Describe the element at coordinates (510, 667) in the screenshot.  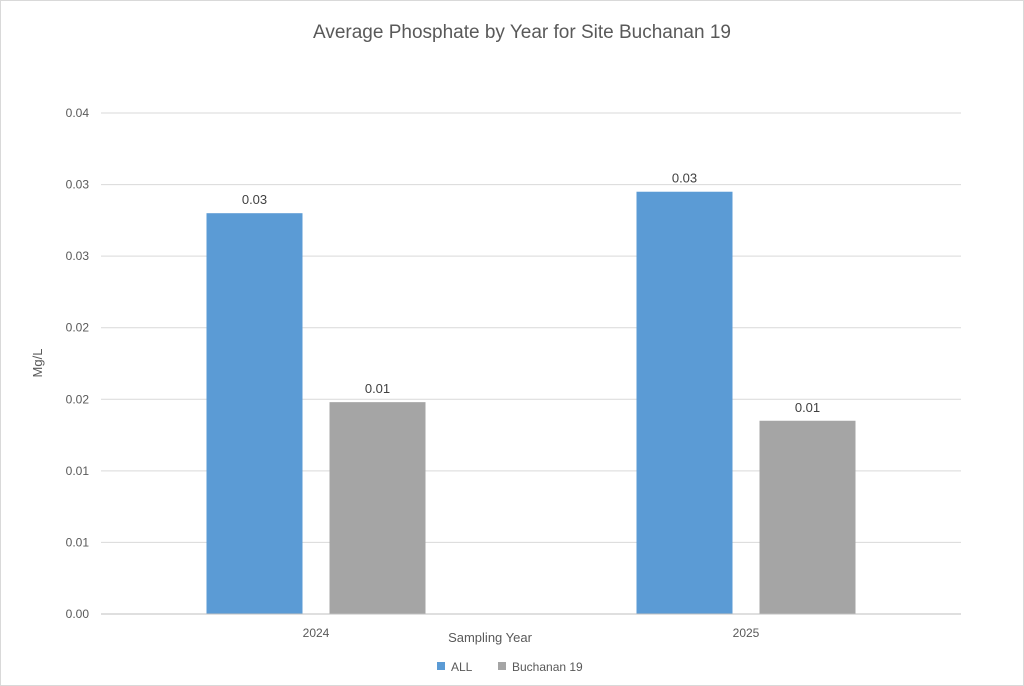
I see `legend: ALL Buchanan 19` at that location.